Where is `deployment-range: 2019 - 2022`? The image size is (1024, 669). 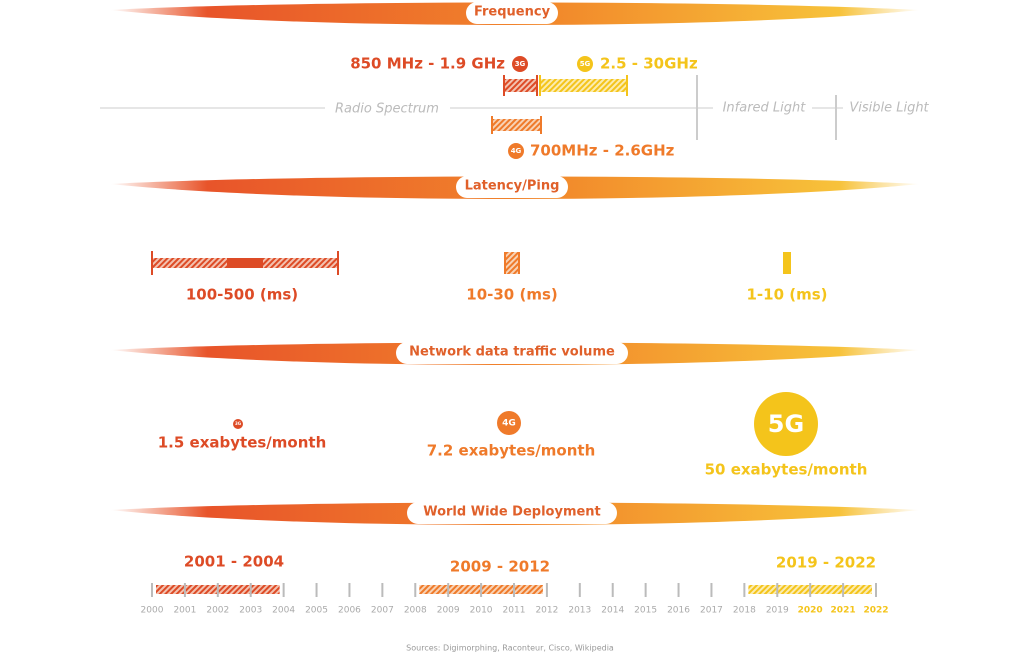
deployment-range: 2019 - 2022 is located at coordinates (826, 563).